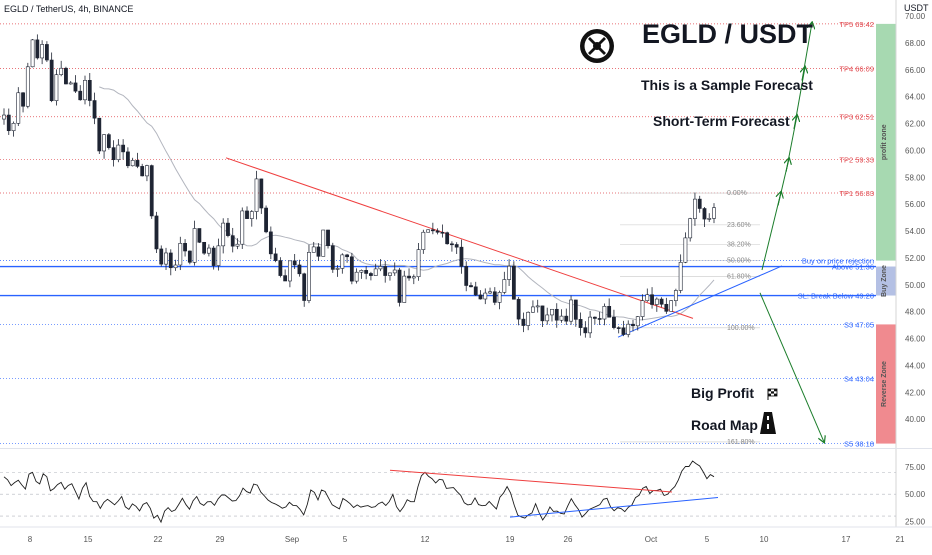  What do you see at coordinates (900, 539) in the screenshot?
I see `x-tick-label: 21` at bounding box center [900, 539].